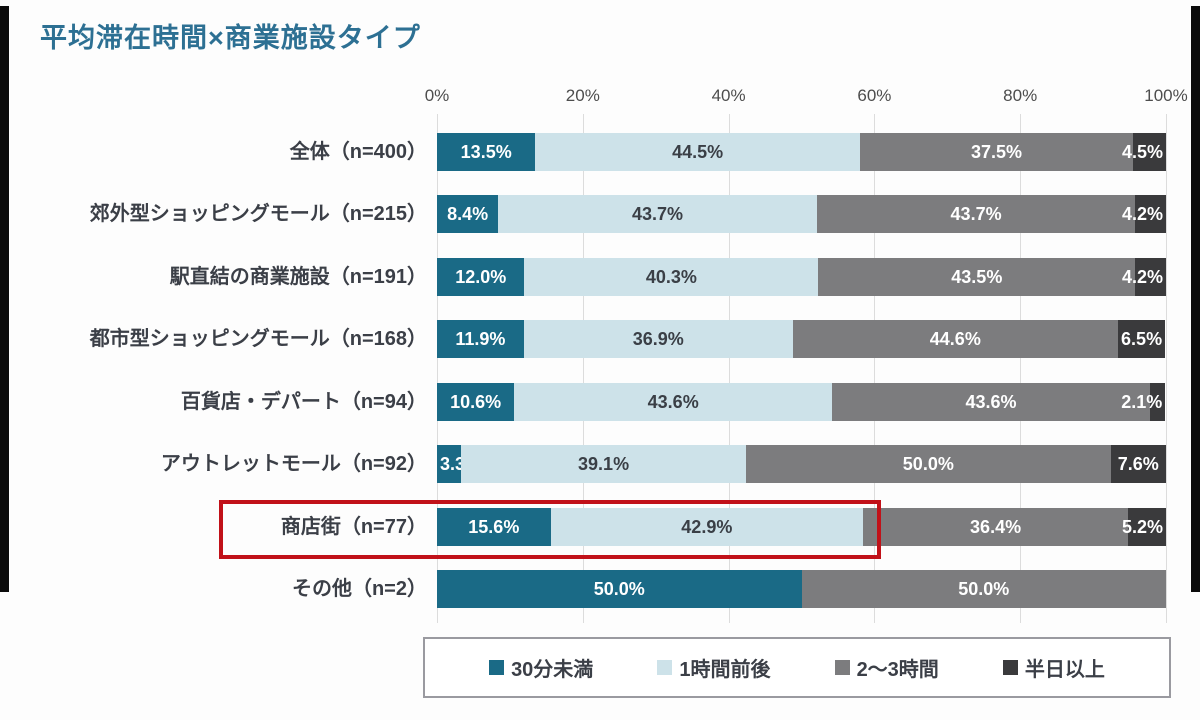 Image resolution: width=1200 pixels, height=720 pixels. I want to click on bar-segment-30分未満: 12.0%, so click(481, 277).